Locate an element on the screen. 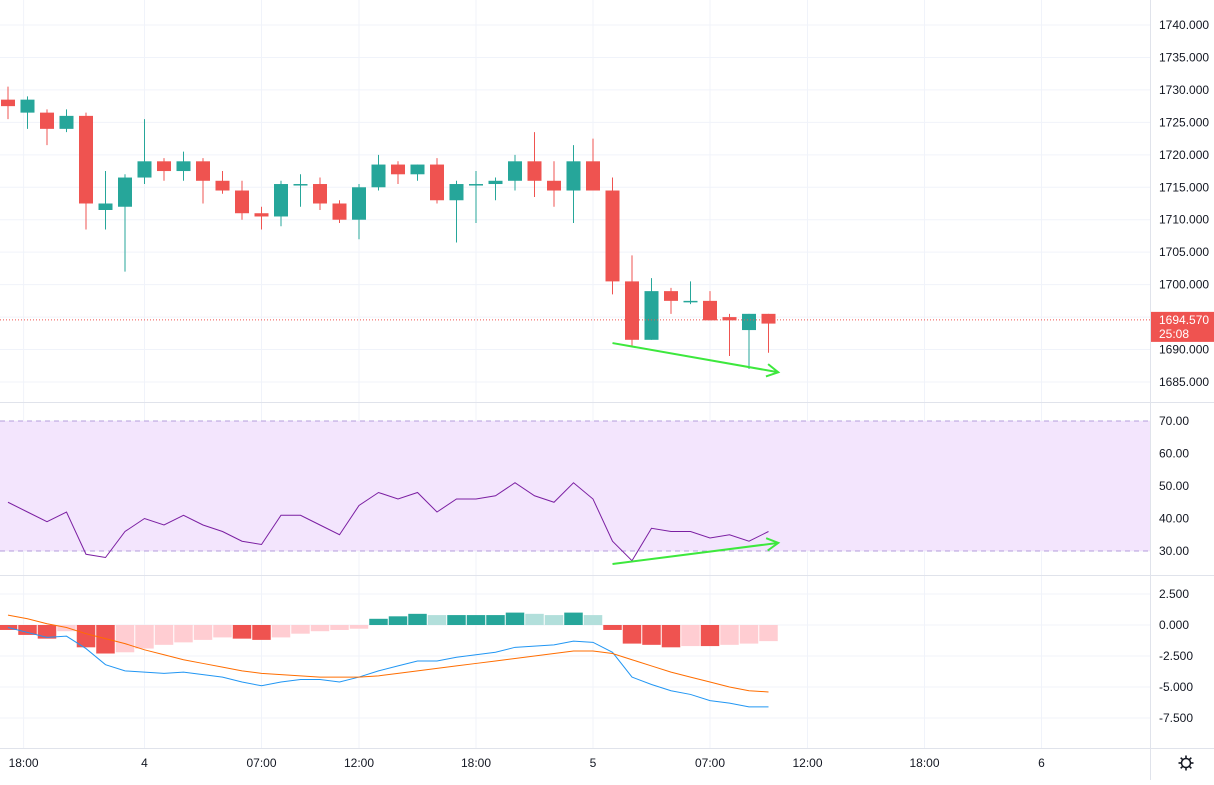 The image size is (1214, 785). current-price-tag: 1694.570 25:08 is located at coordinates (1182, 326).